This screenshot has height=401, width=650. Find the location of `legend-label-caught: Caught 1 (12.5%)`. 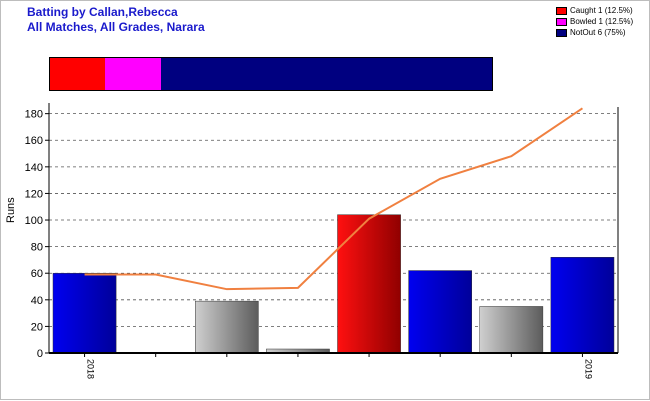

legend-label-caught: Caught 1 (12.5%) is located at coordinates (601, 10).